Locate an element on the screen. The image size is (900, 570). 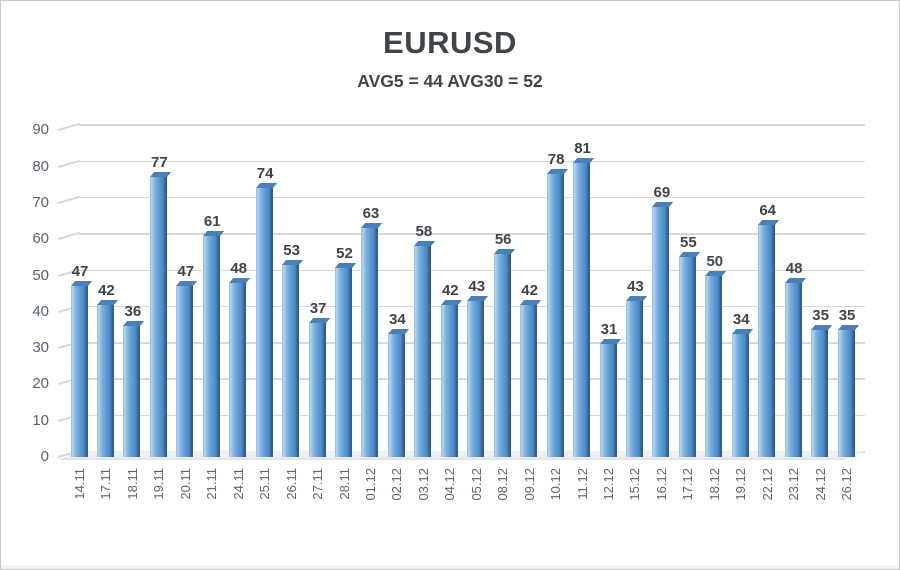
x-axis-tick-label: 10.12 is located at coordinates (556, 484).